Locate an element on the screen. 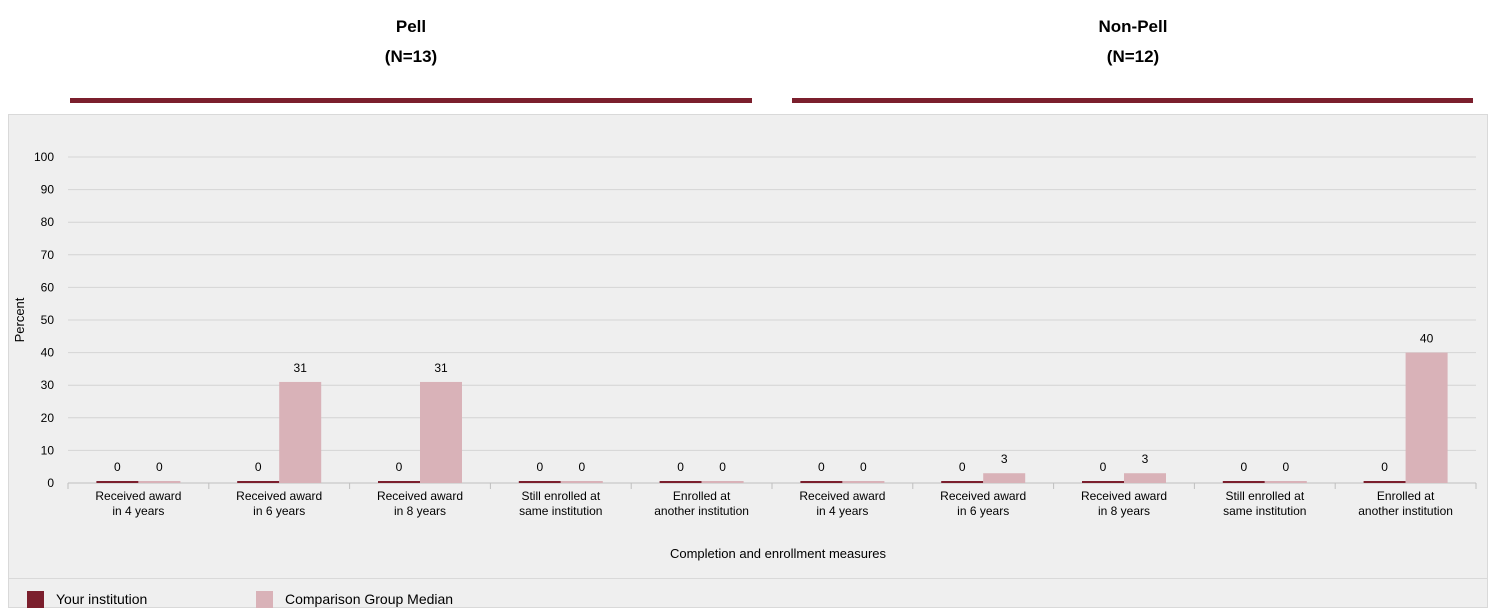  data-label-comparison-median: 40 is located at coordinates (1427, 339).